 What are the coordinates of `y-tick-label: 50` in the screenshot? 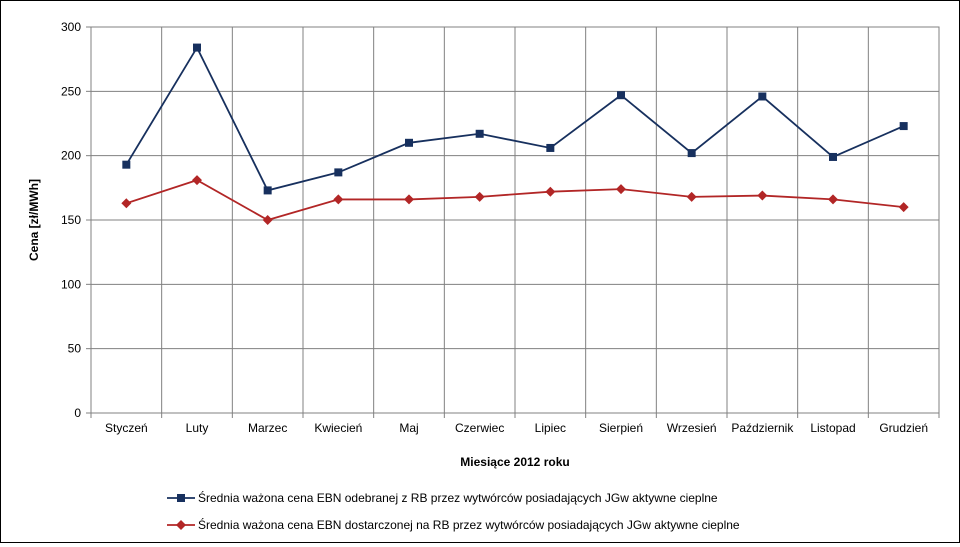 It's located at (75, 349).